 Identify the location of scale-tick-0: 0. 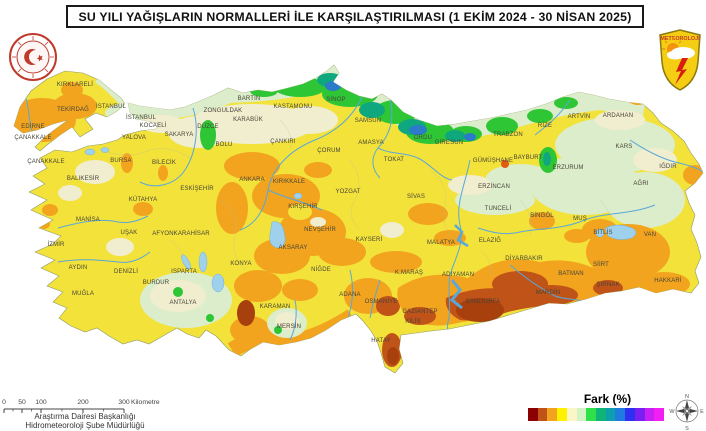
(4, 402).